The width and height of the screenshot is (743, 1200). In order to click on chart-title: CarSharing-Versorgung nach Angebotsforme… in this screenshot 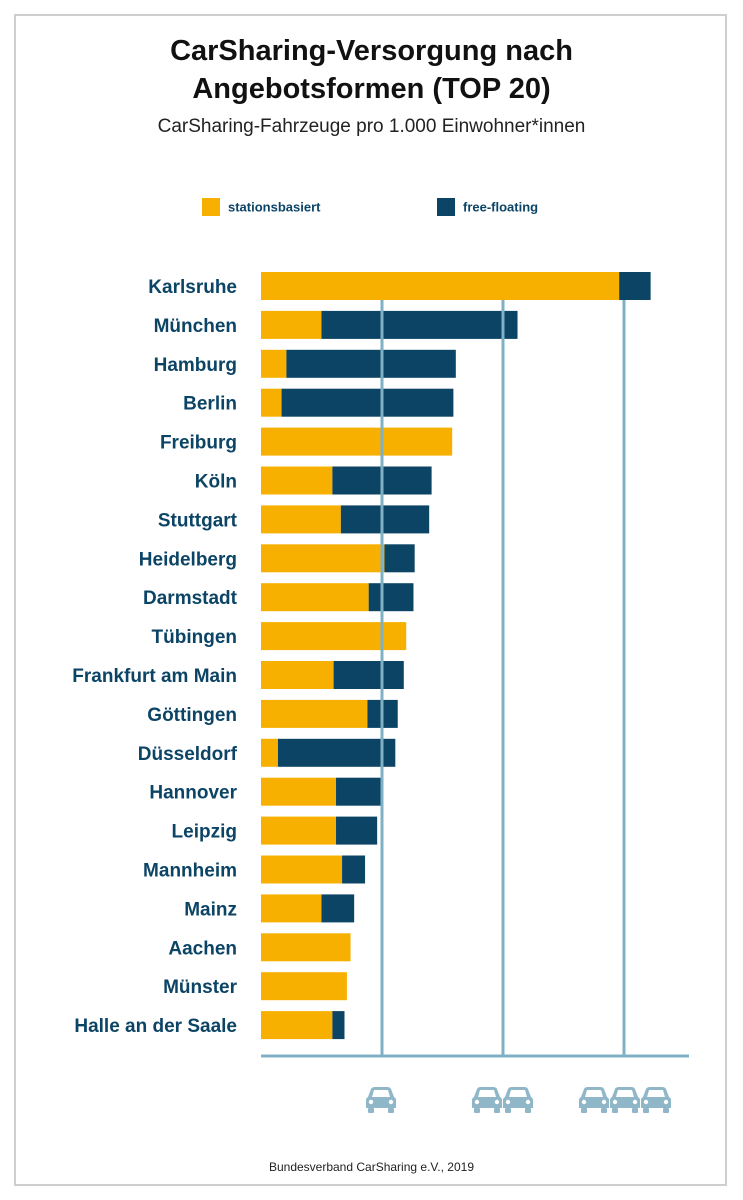, I will do `click(371, 70)`.